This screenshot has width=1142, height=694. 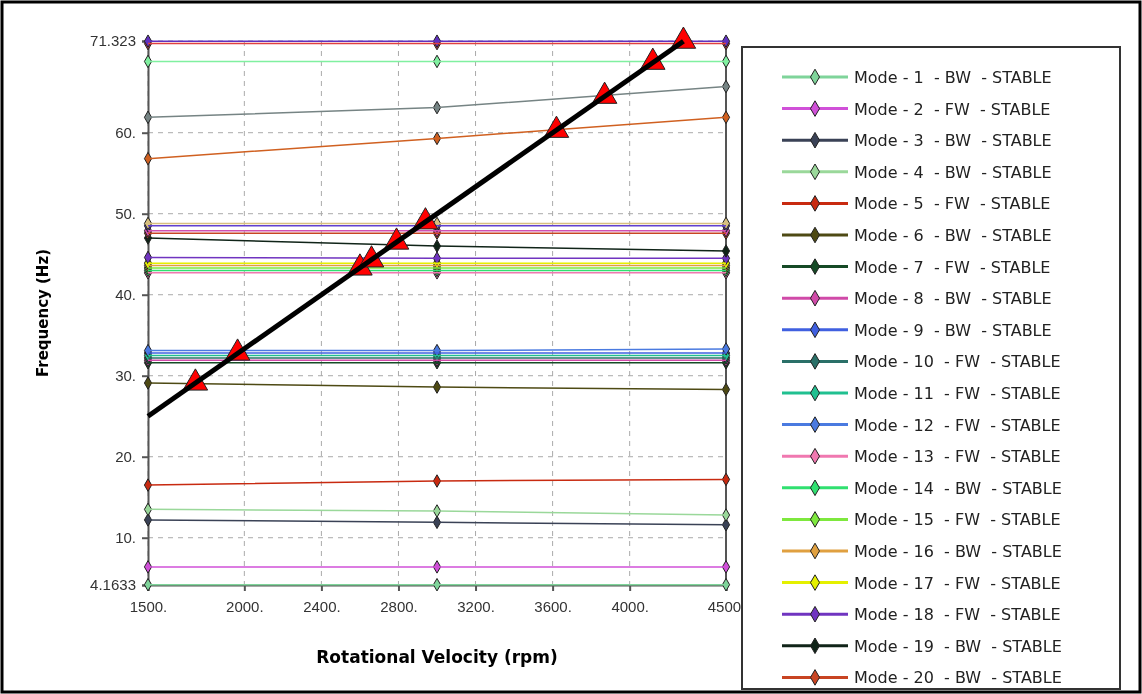 What do you see at coordinates (125, 214) in the screenshot?
I see `y-tick-label: 50.` at bounding box center [125, 214].